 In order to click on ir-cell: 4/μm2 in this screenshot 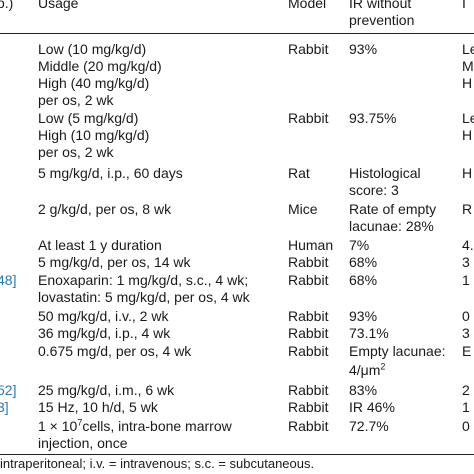, I will do `click(367, 370)`.